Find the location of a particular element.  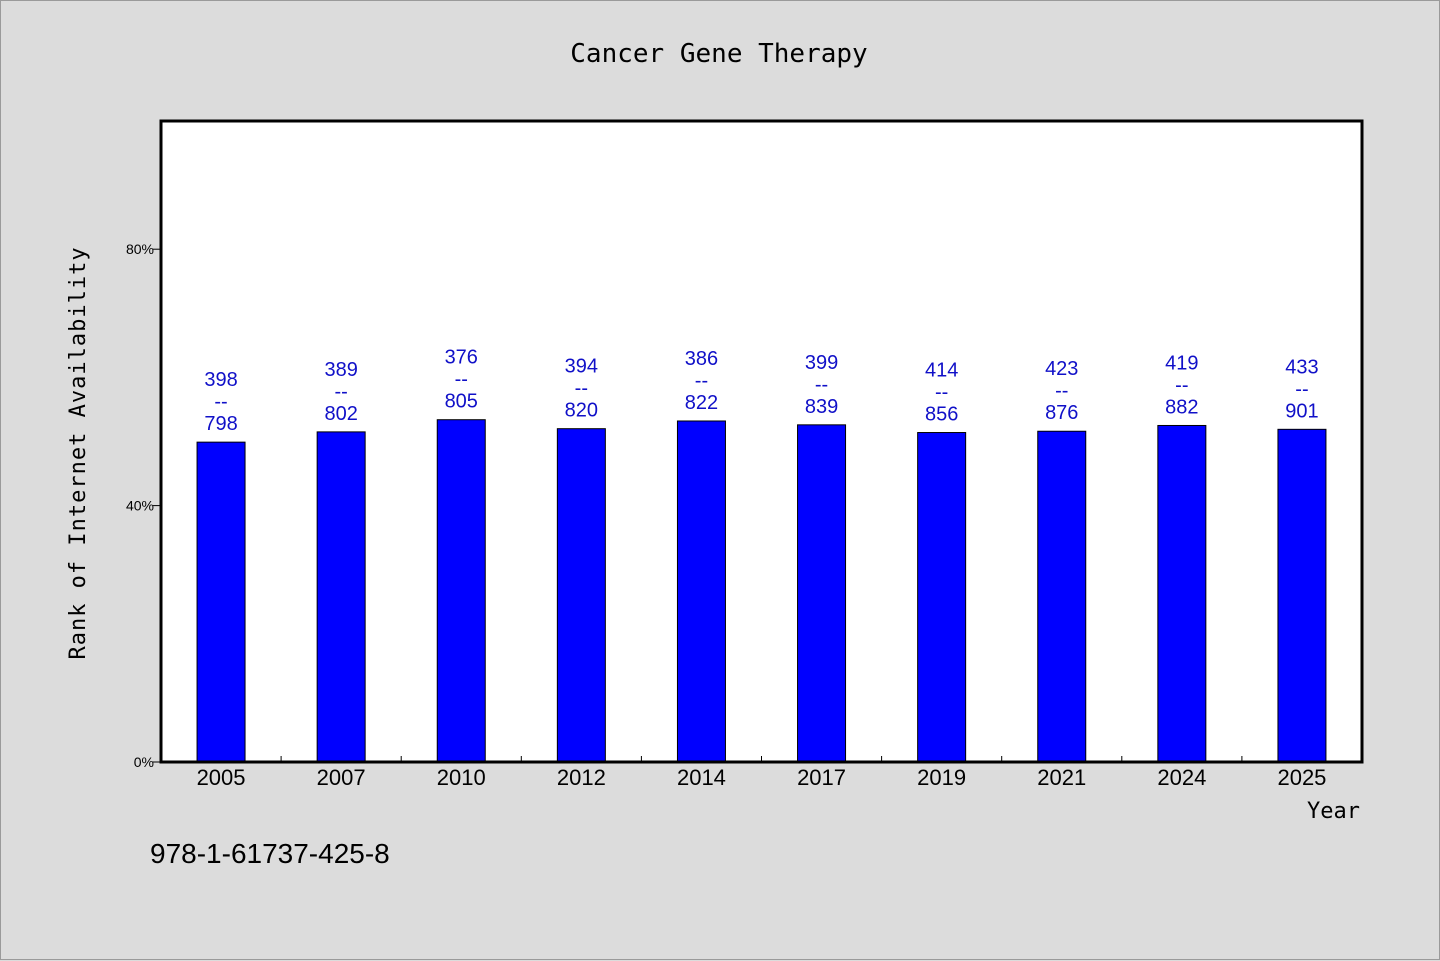

data-label-2010-sep: -- is located at coordinates (461, 380).